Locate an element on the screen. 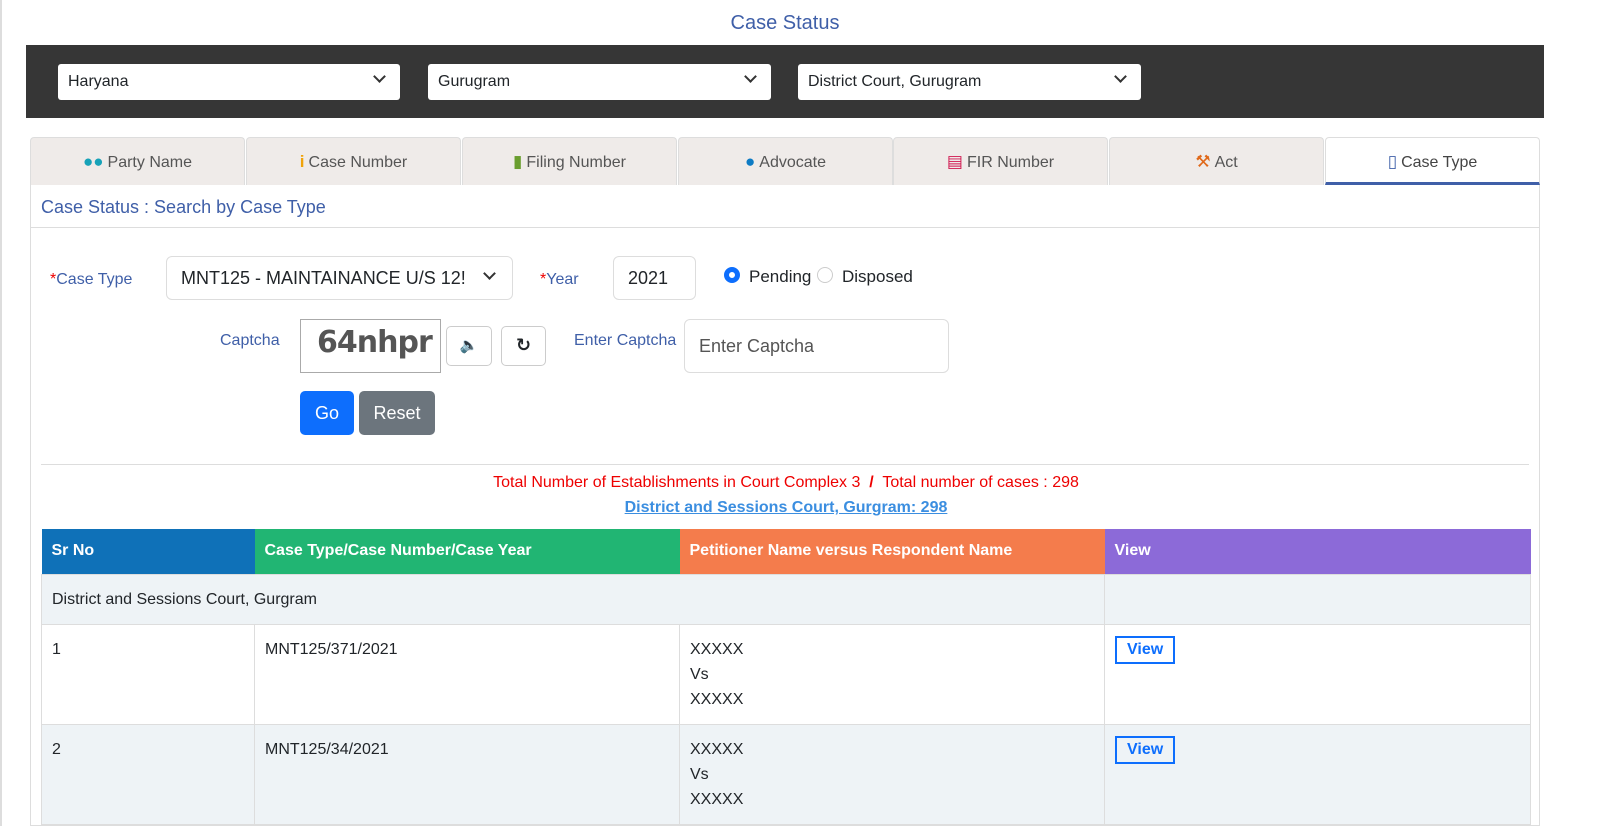  refresh-captcha-button: ↻ is located at coordinates (523, 346).